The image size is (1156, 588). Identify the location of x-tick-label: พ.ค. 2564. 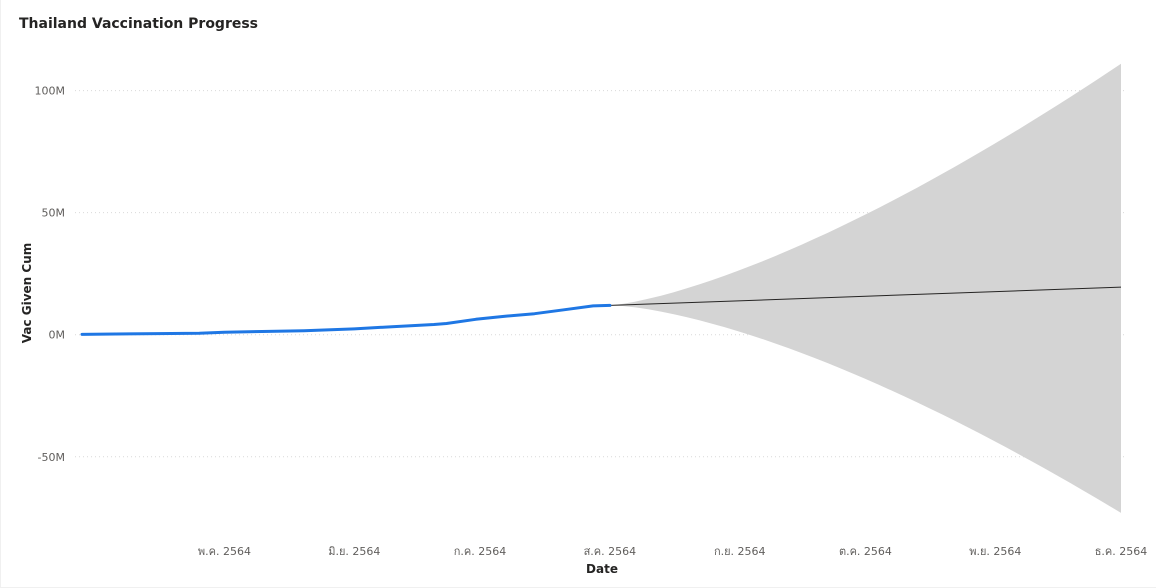
(224, 551).